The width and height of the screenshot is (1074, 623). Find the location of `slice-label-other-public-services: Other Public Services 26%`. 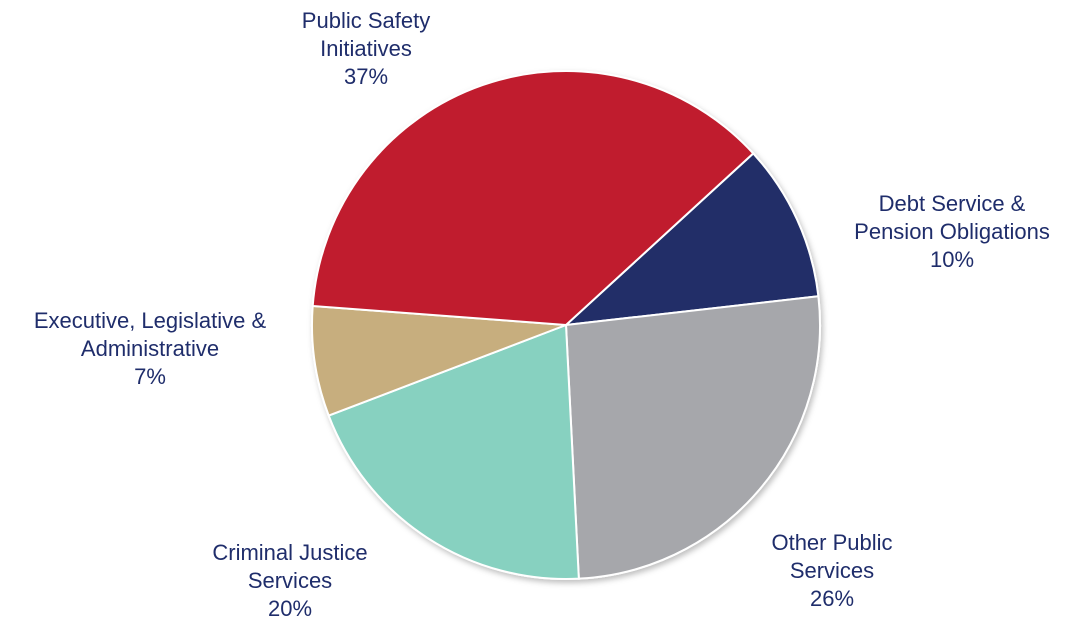

slice-label-other-public-services: Other Public Services 26% is located at coordinates (832, 570).